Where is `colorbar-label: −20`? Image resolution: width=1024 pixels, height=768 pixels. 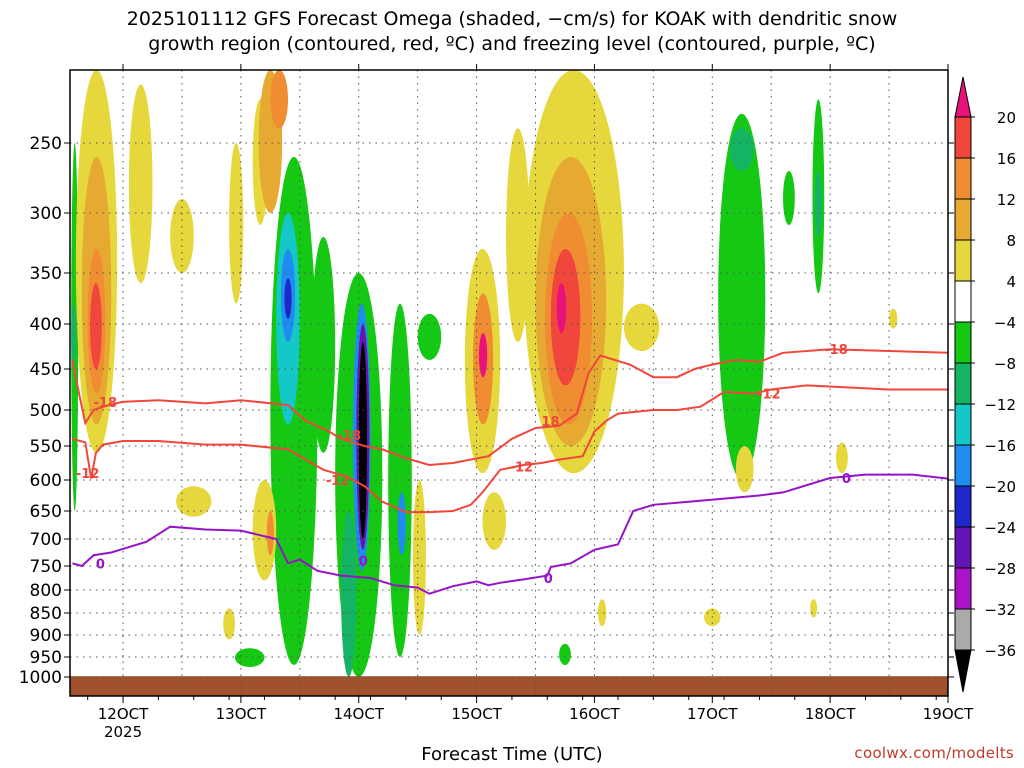 colorbar-label: −20 is located at coordinates (1000, 487).